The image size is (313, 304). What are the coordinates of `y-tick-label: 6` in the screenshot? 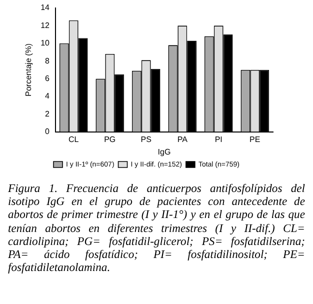 It's located at (47, 78).